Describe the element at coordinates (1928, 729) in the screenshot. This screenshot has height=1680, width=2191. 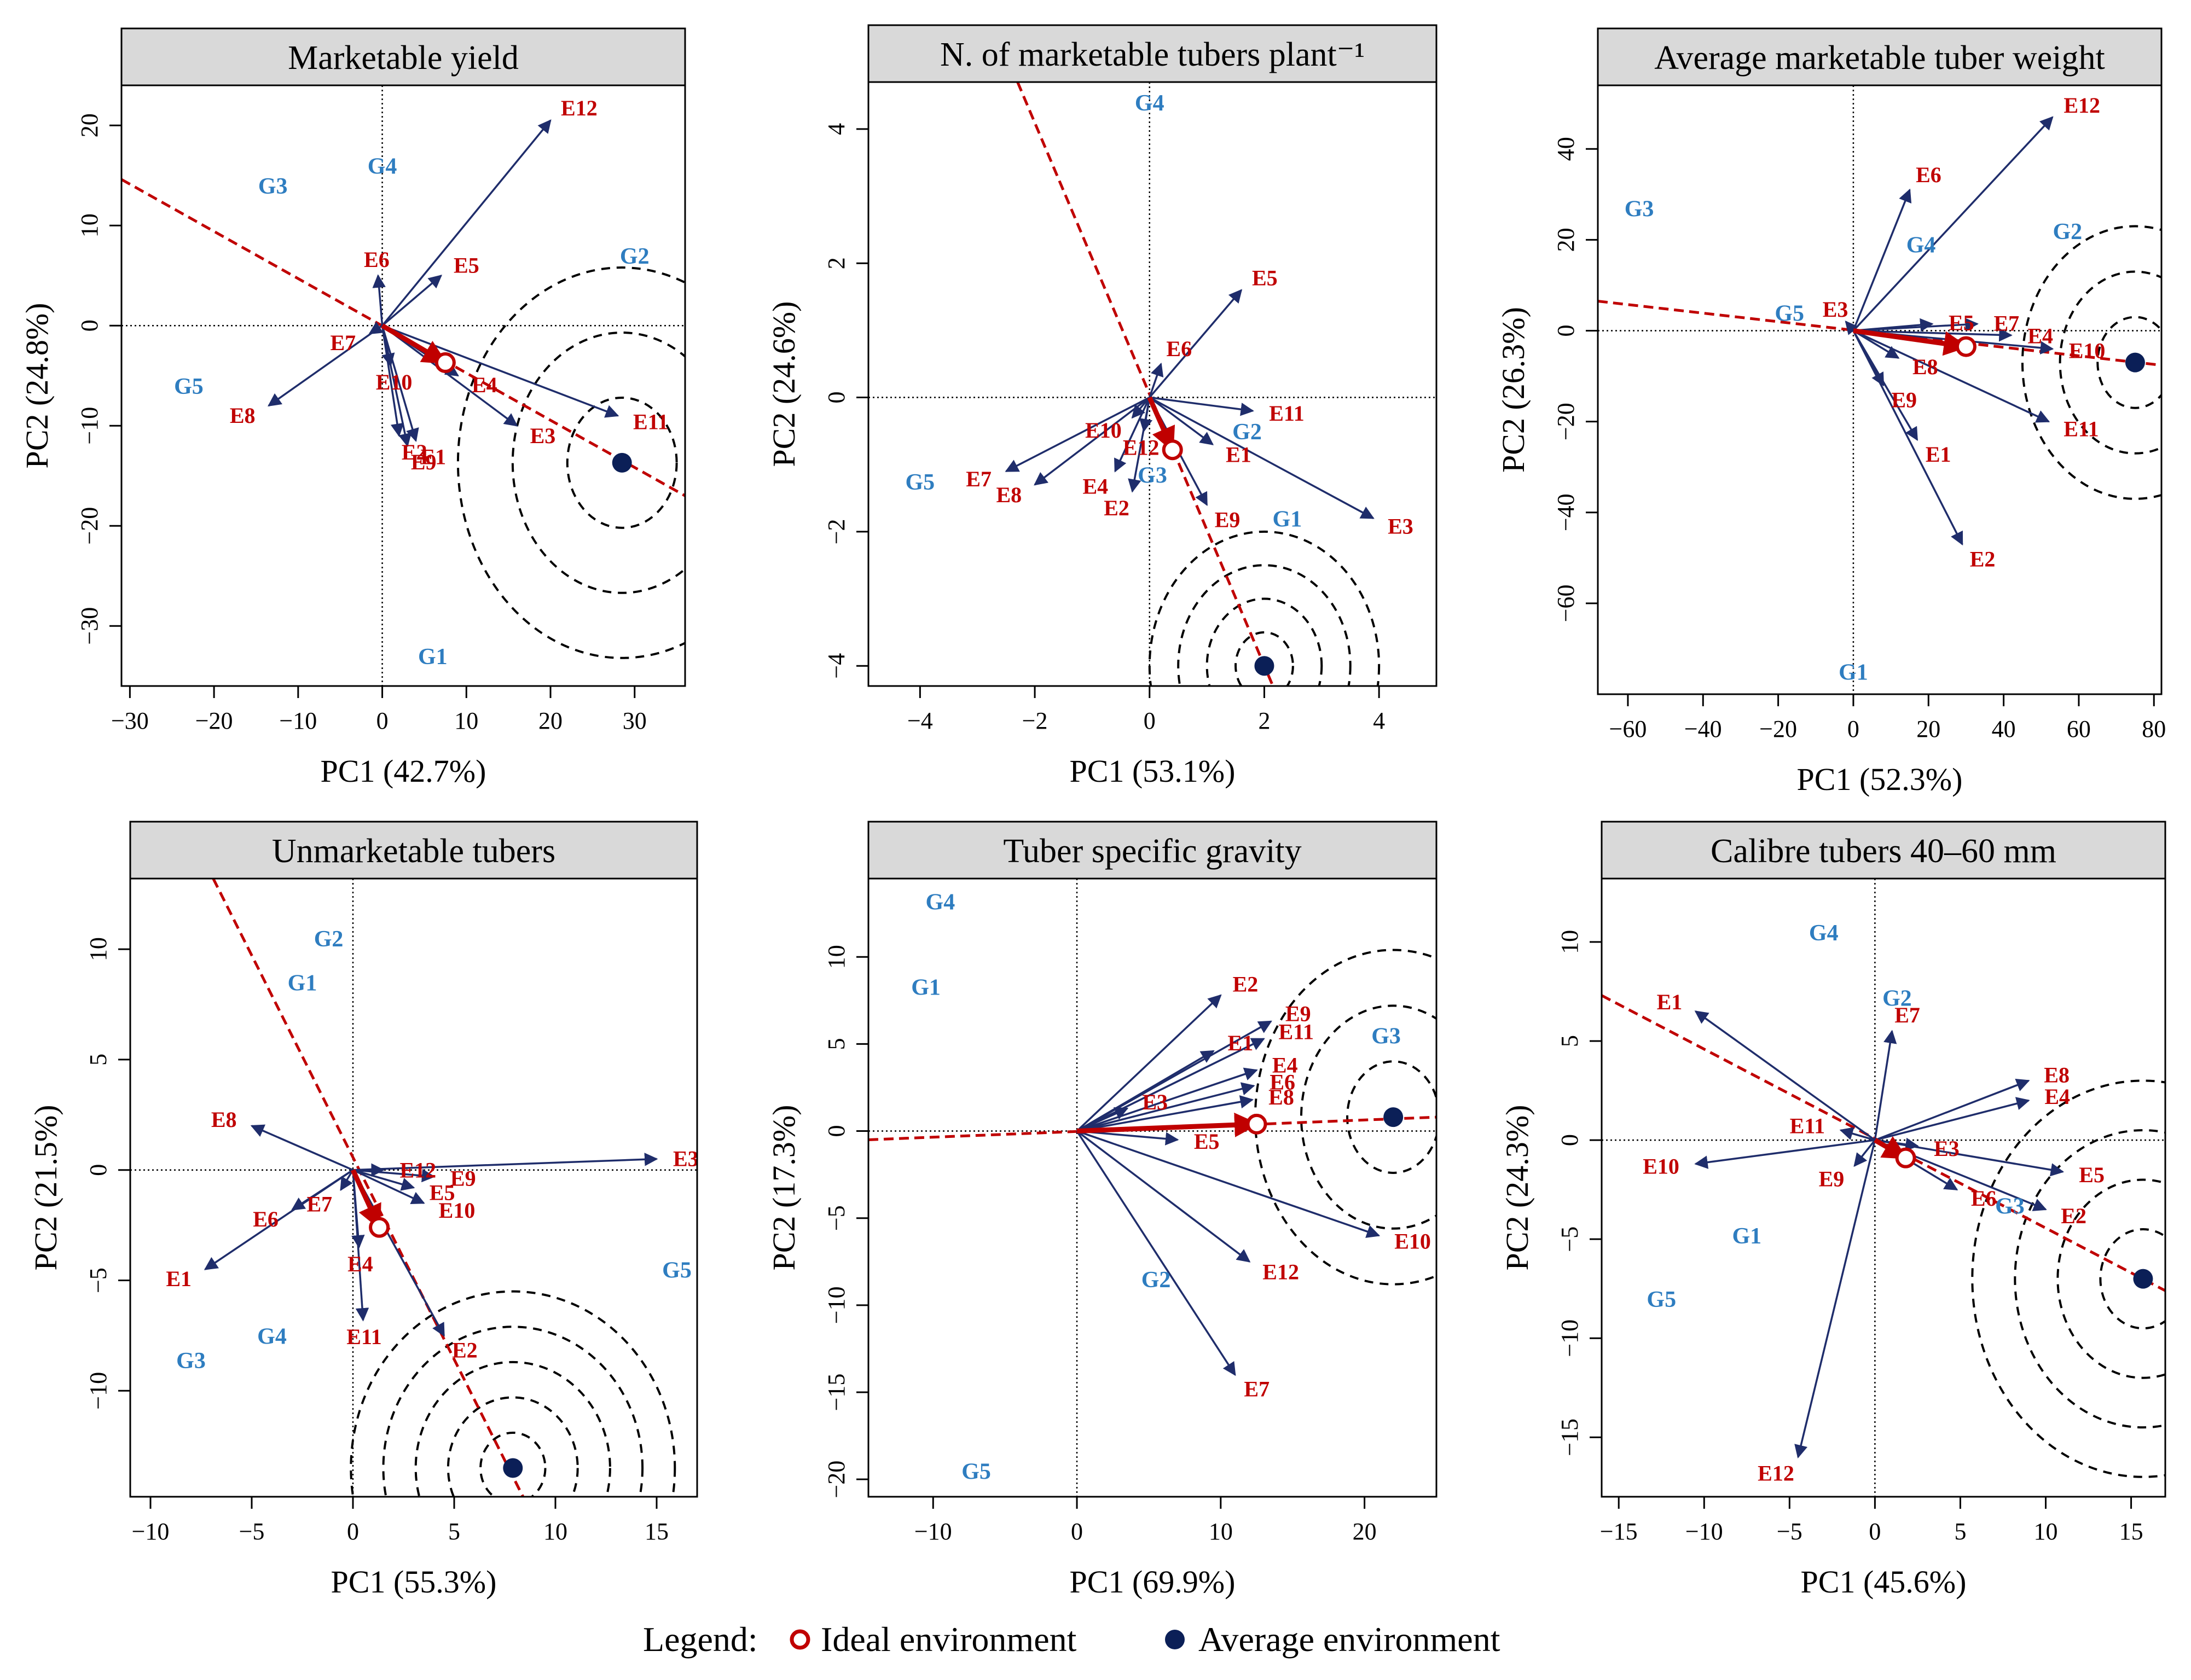
I see `x-tick-label: 20` at that location.